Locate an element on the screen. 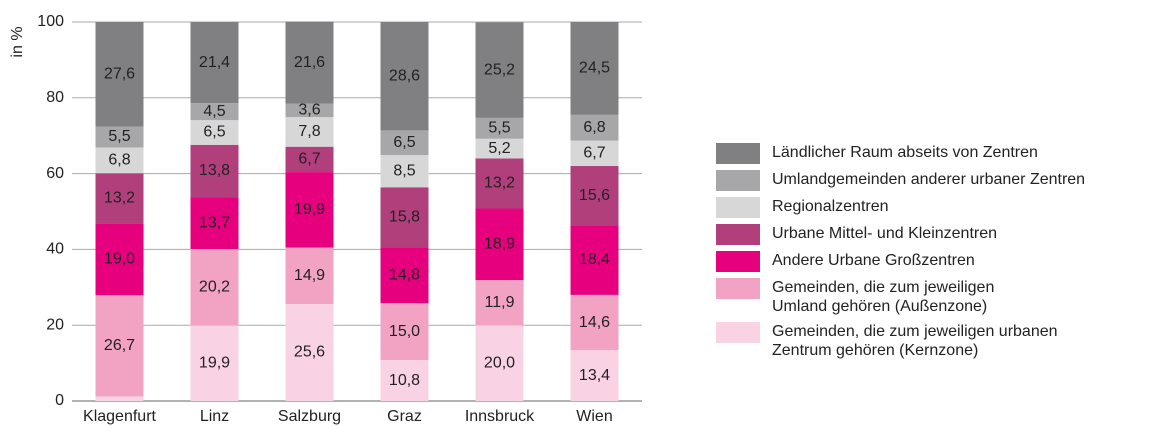 Image resolution: width=1163 pixels, height=426 pixels. data-label: 13,8 is located at coordinates (214, 170).